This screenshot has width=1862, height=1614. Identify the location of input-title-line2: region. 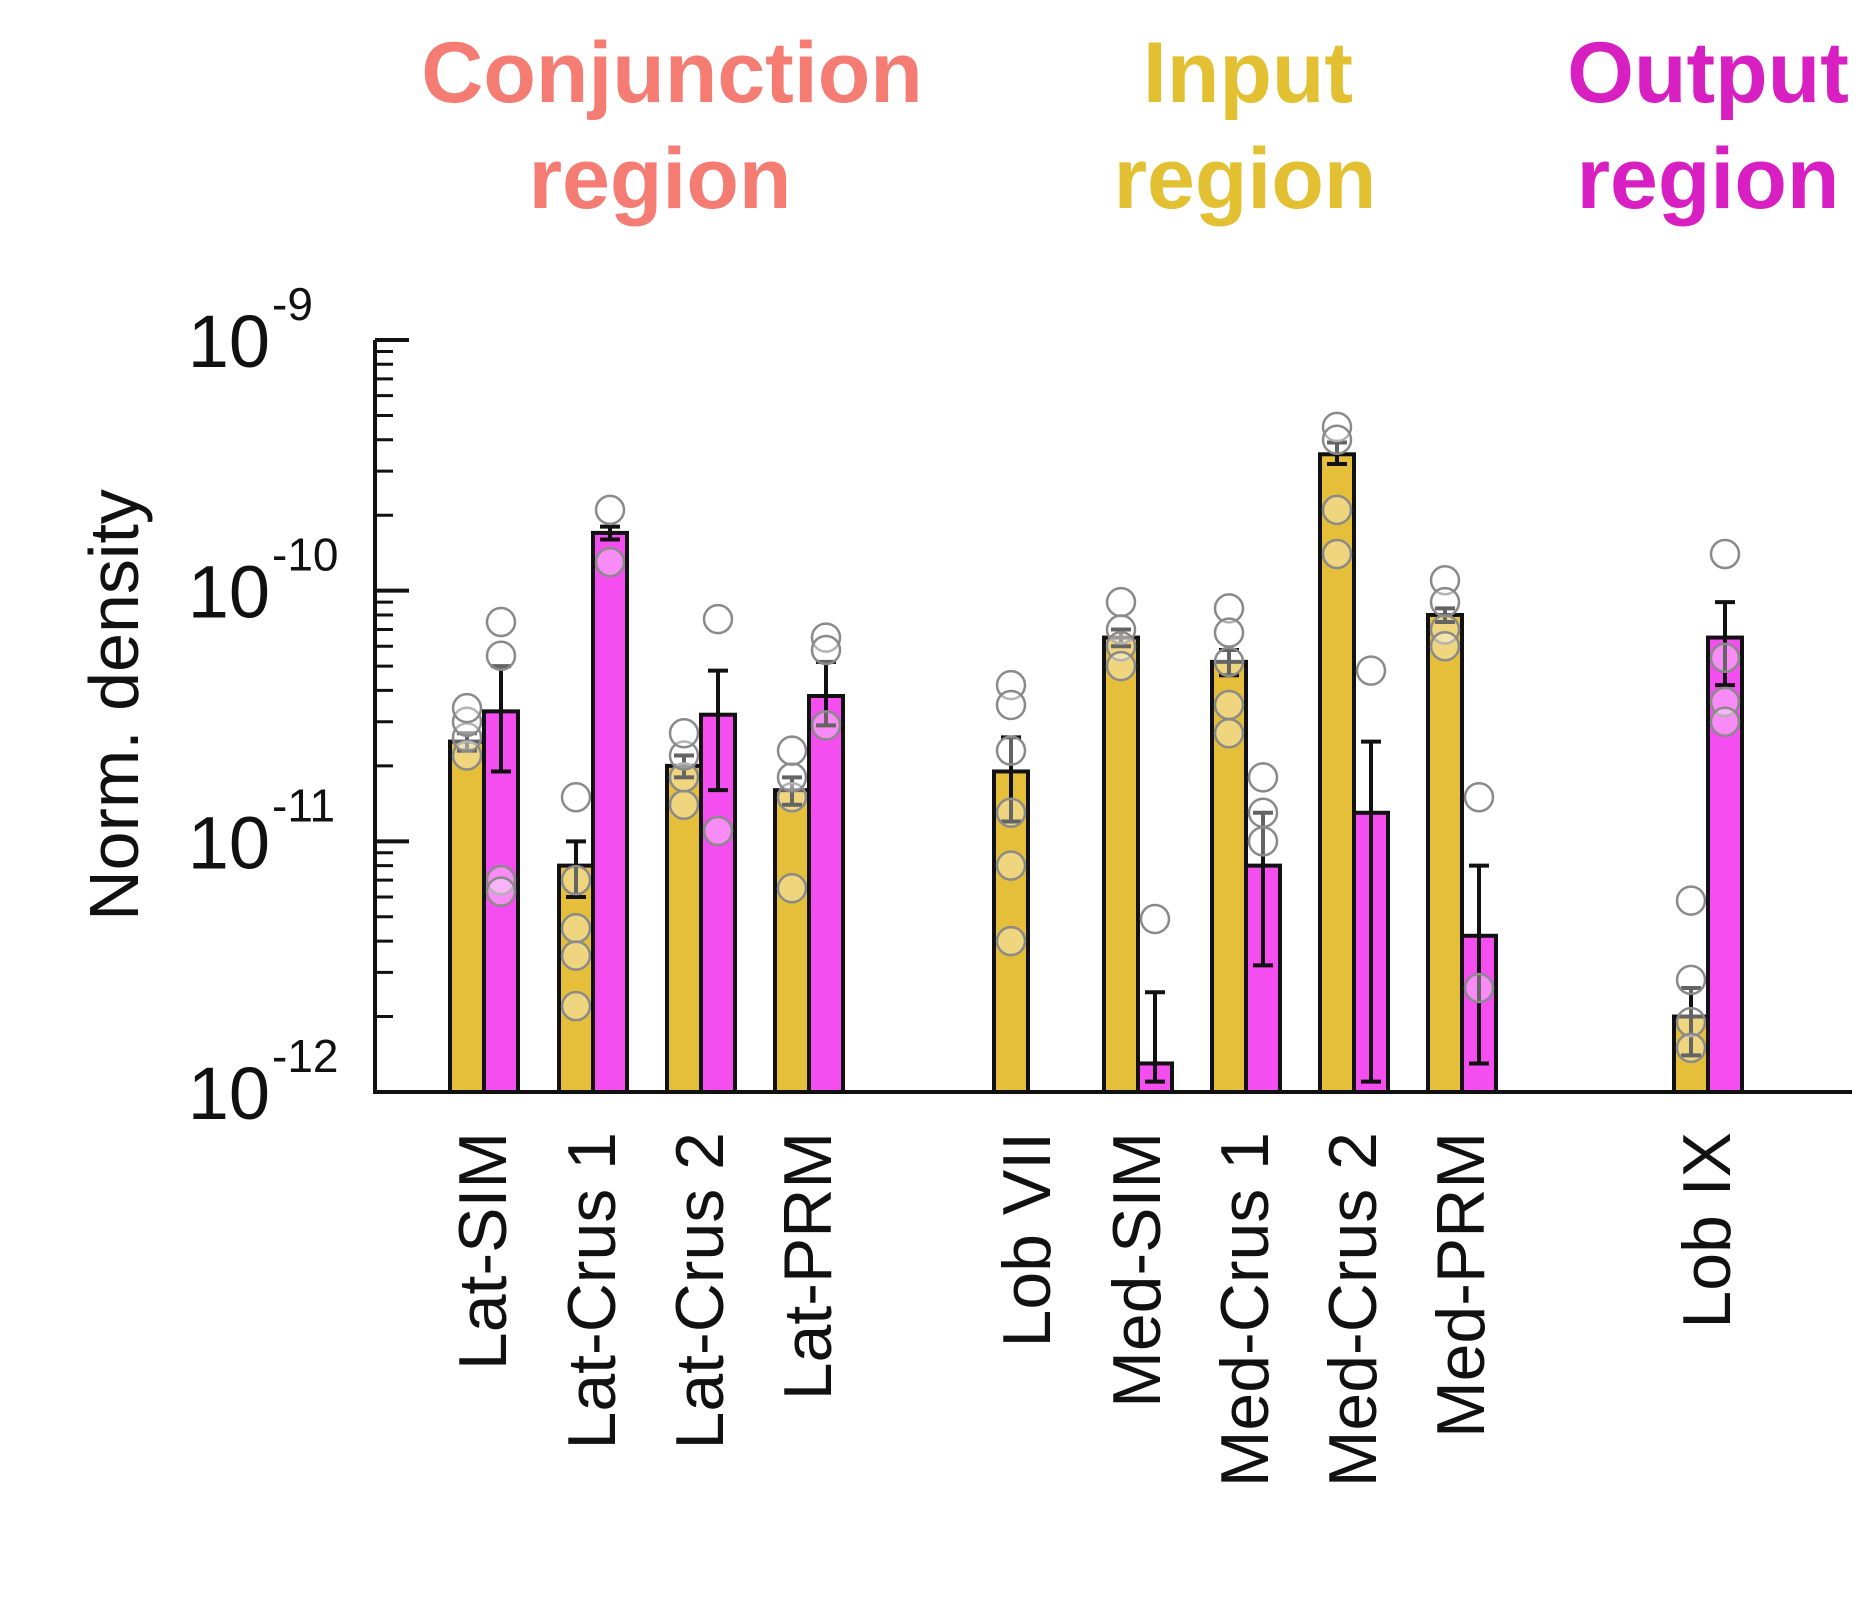
(1245, 179).